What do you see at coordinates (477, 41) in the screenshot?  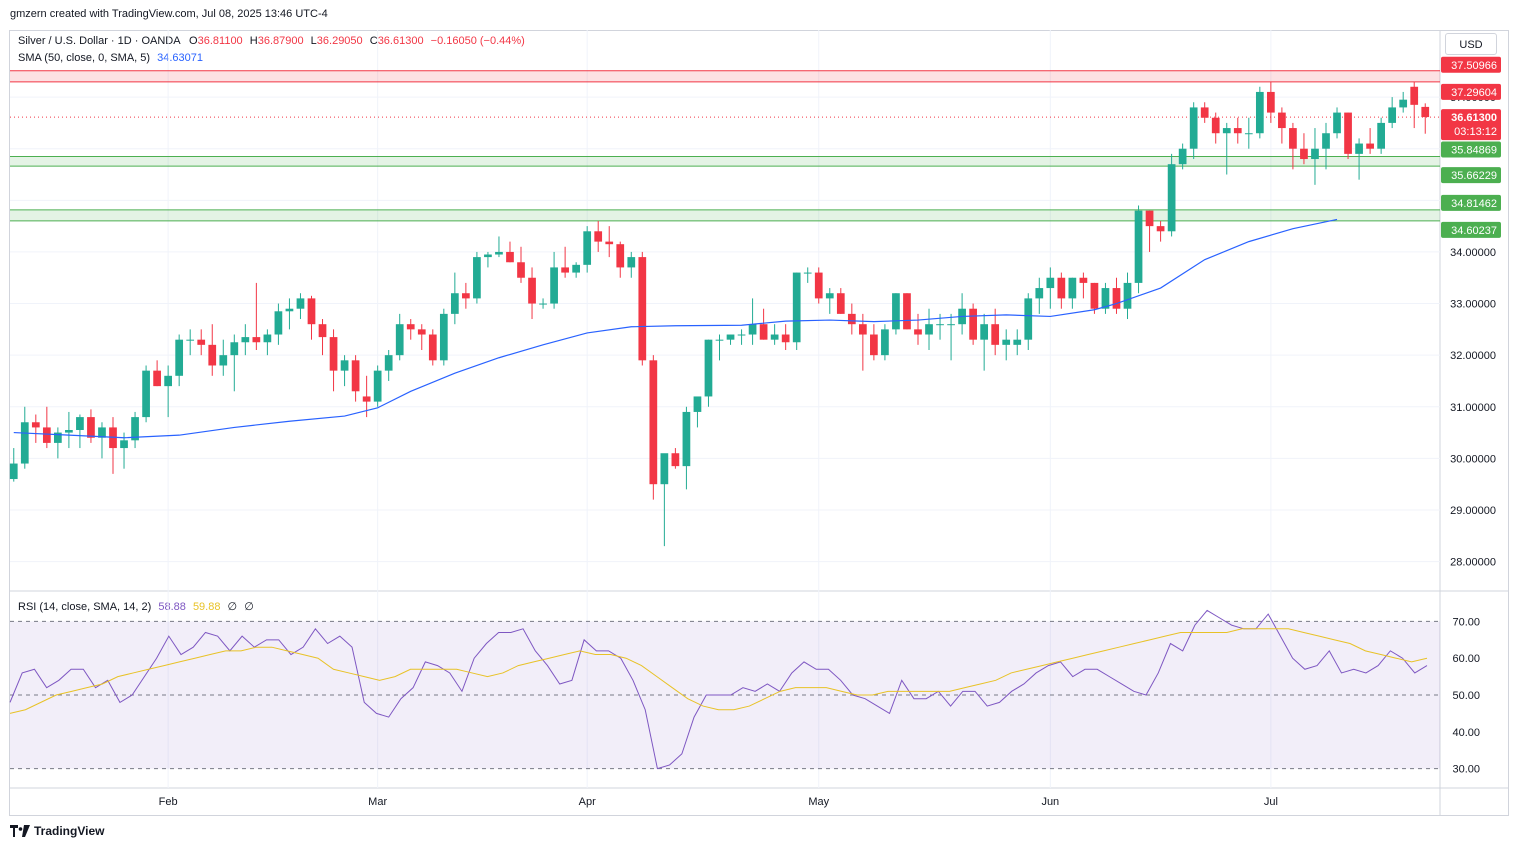 I see `change-value: −0.16050 (−0.44%)` at bounding box center [477, 41].